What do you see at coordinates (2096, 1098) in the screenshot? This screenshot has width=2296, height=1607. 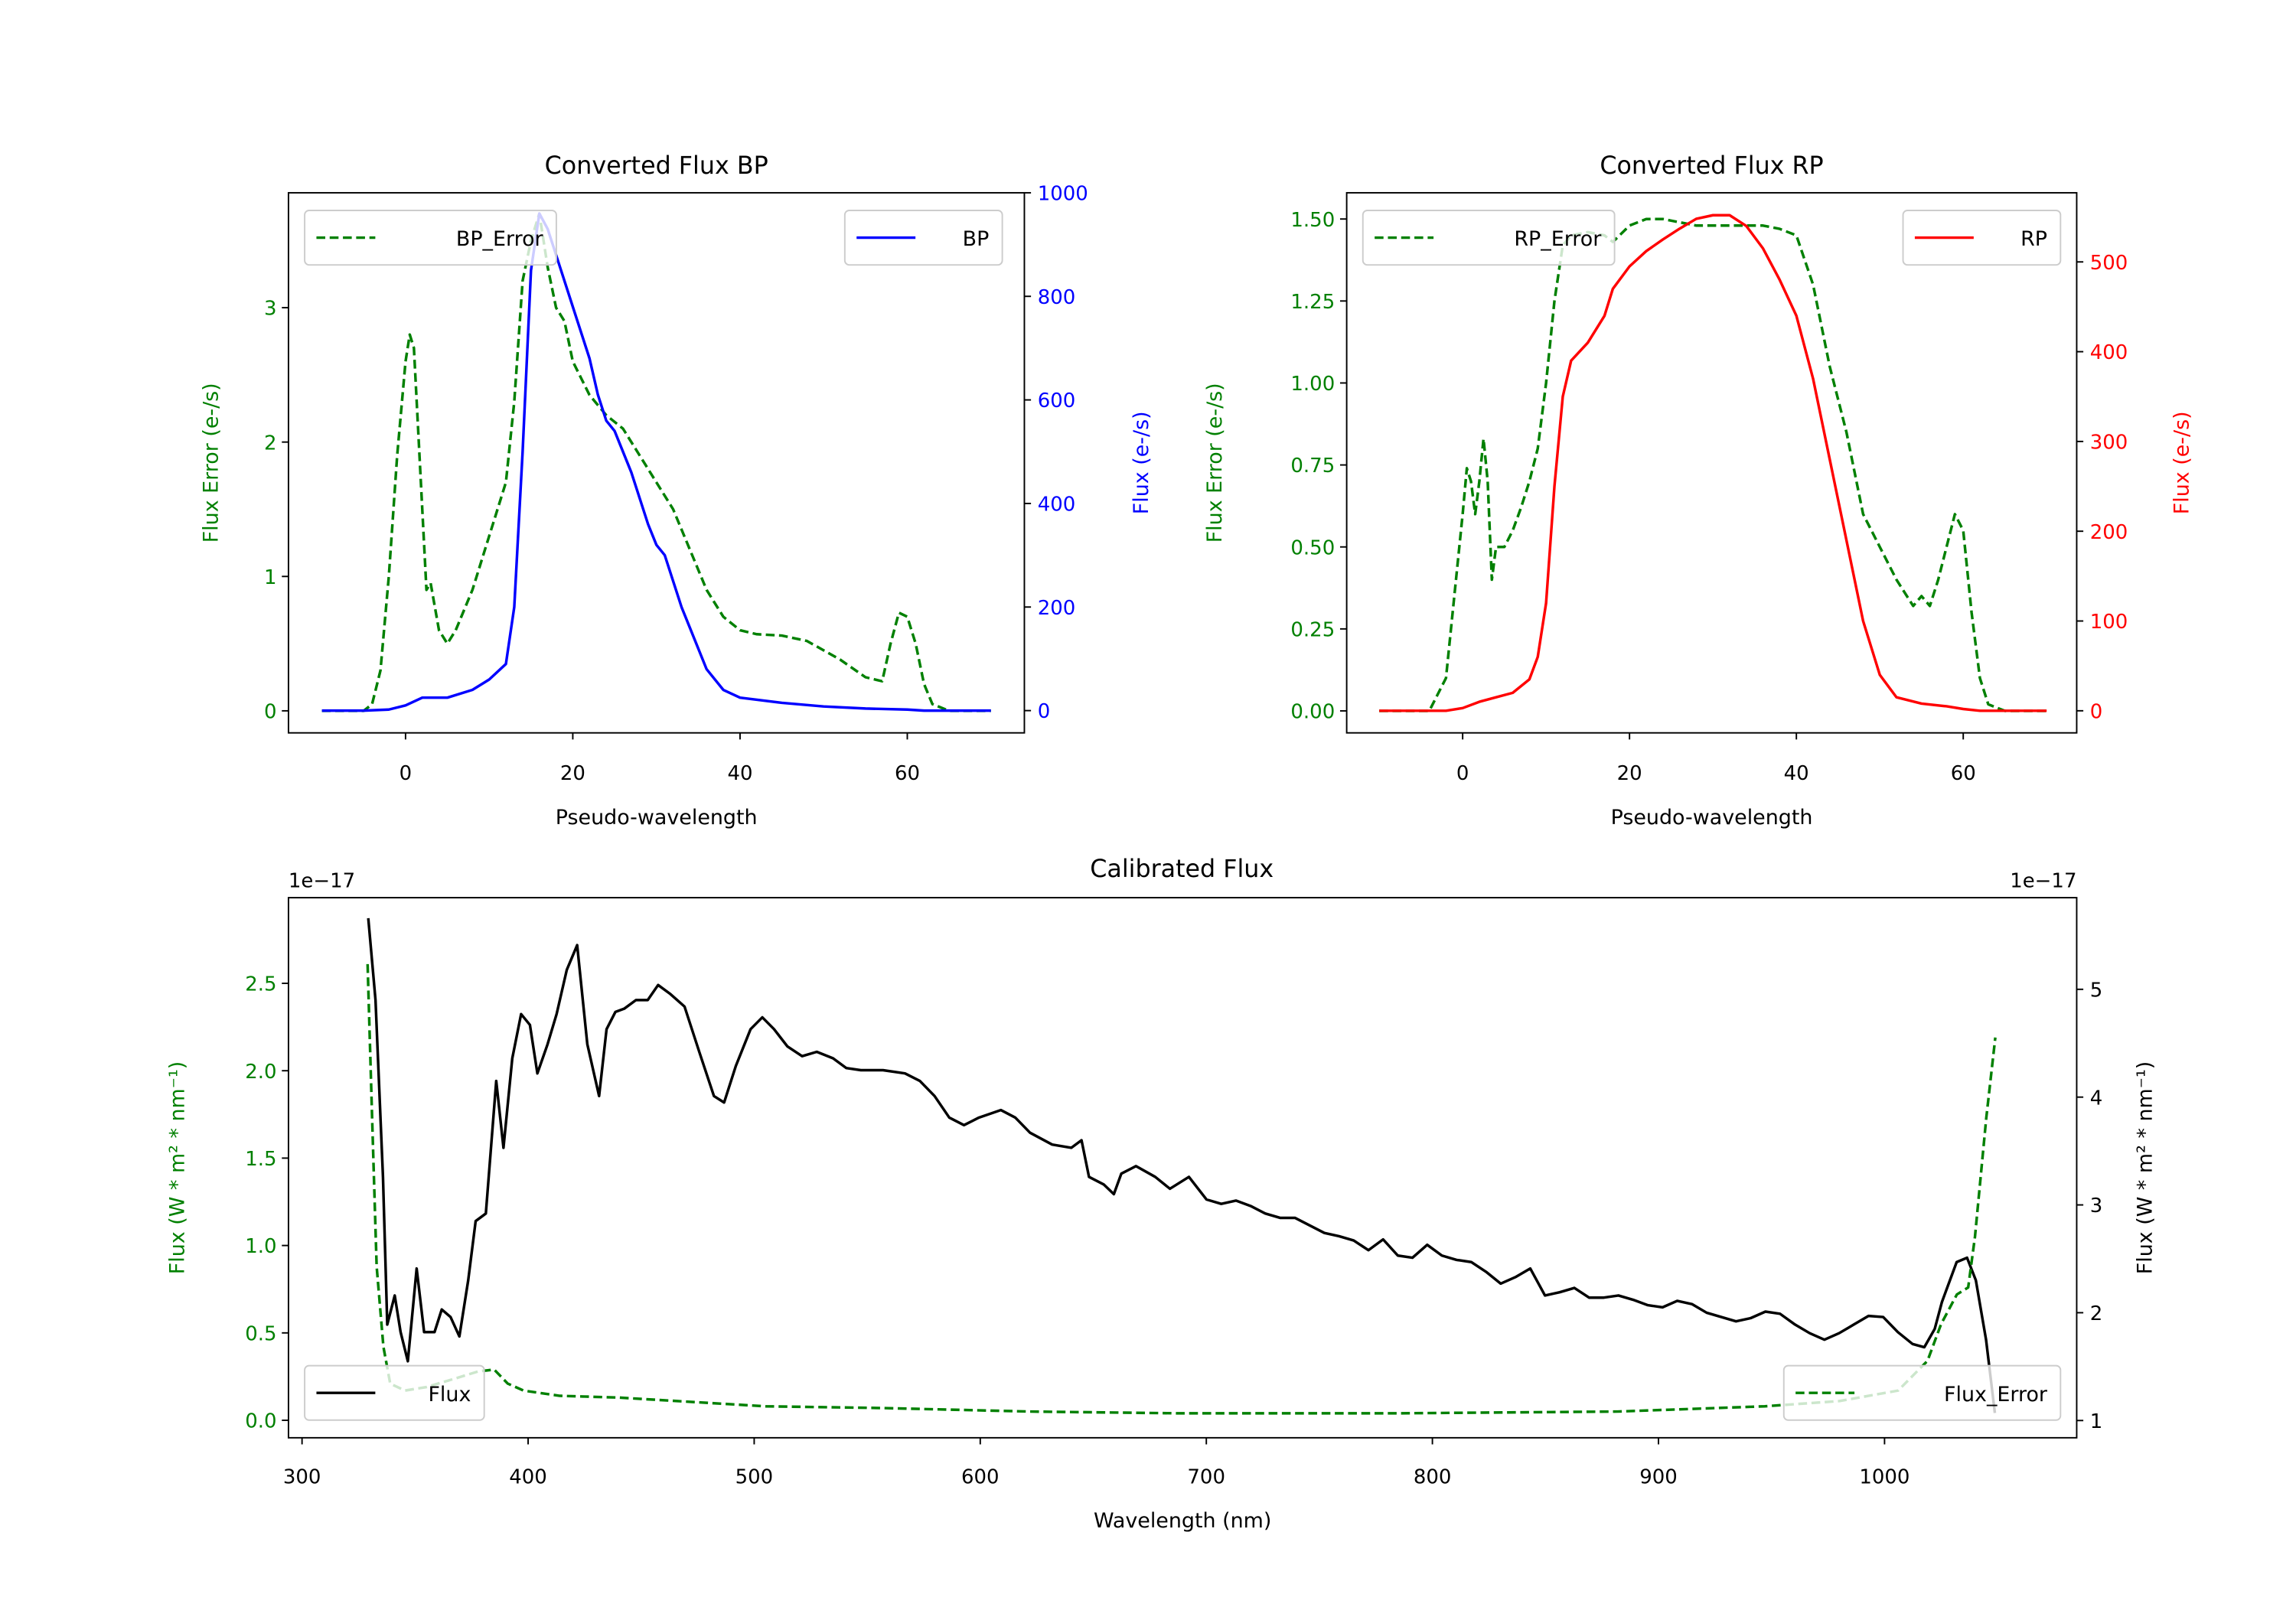 I see `chart-calibrated-flux-ytick-right-label: 4` at bounding box center [2096, 1098].